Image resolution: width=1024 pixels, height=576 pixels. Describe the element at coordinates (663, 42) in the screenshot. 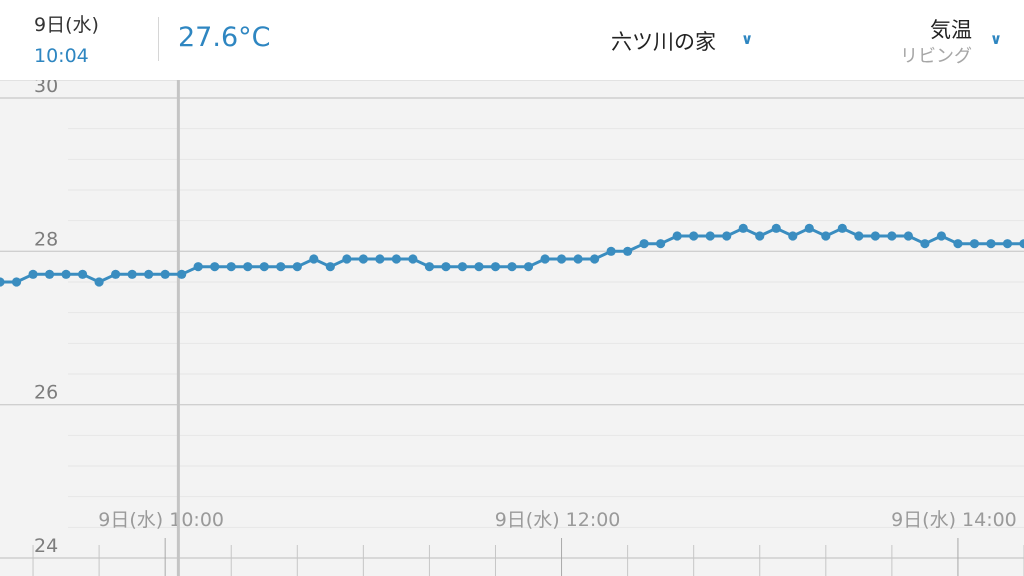

I see `location-label: 六ツ川の家` at that location.